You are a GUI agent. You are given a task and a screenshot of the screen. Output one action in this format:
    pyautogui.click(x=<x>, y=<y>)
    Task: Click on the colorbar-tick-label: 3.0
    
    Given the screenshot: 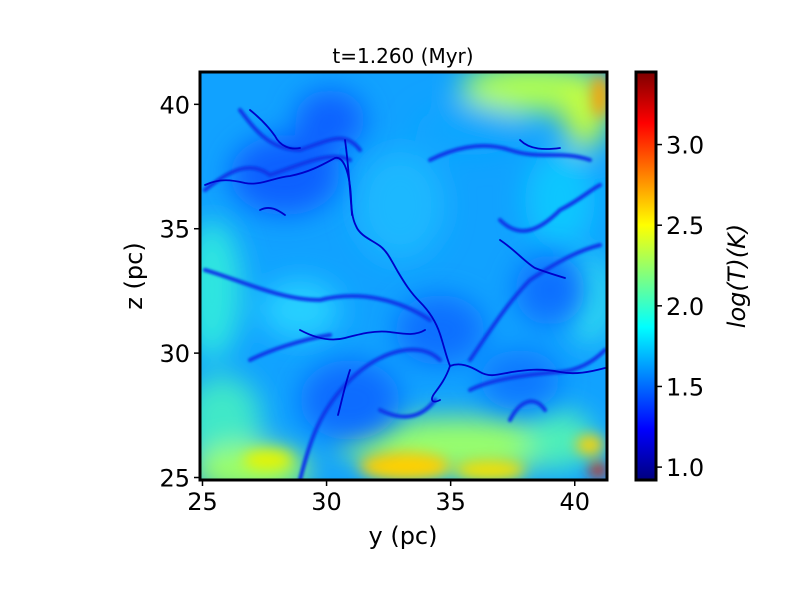 What is the action you would take?
    pyautogui.click(x=685, y=146)
    